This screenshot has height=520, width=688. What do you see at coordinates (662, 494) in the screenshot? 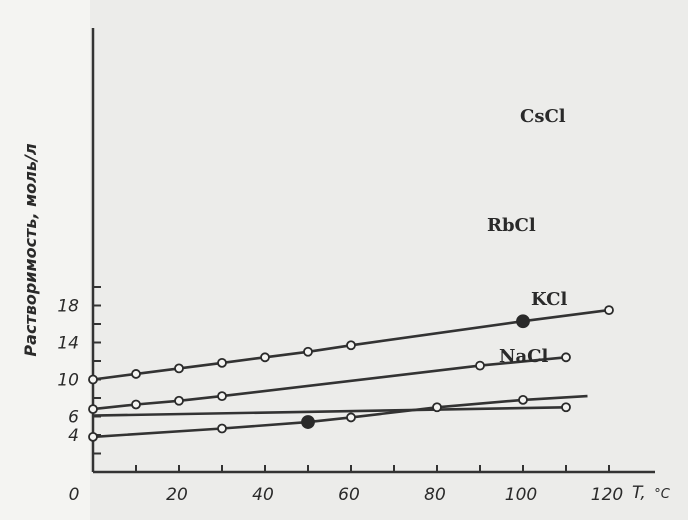
I see `x-axis-unit: °C` at bounding box center [662, 494].